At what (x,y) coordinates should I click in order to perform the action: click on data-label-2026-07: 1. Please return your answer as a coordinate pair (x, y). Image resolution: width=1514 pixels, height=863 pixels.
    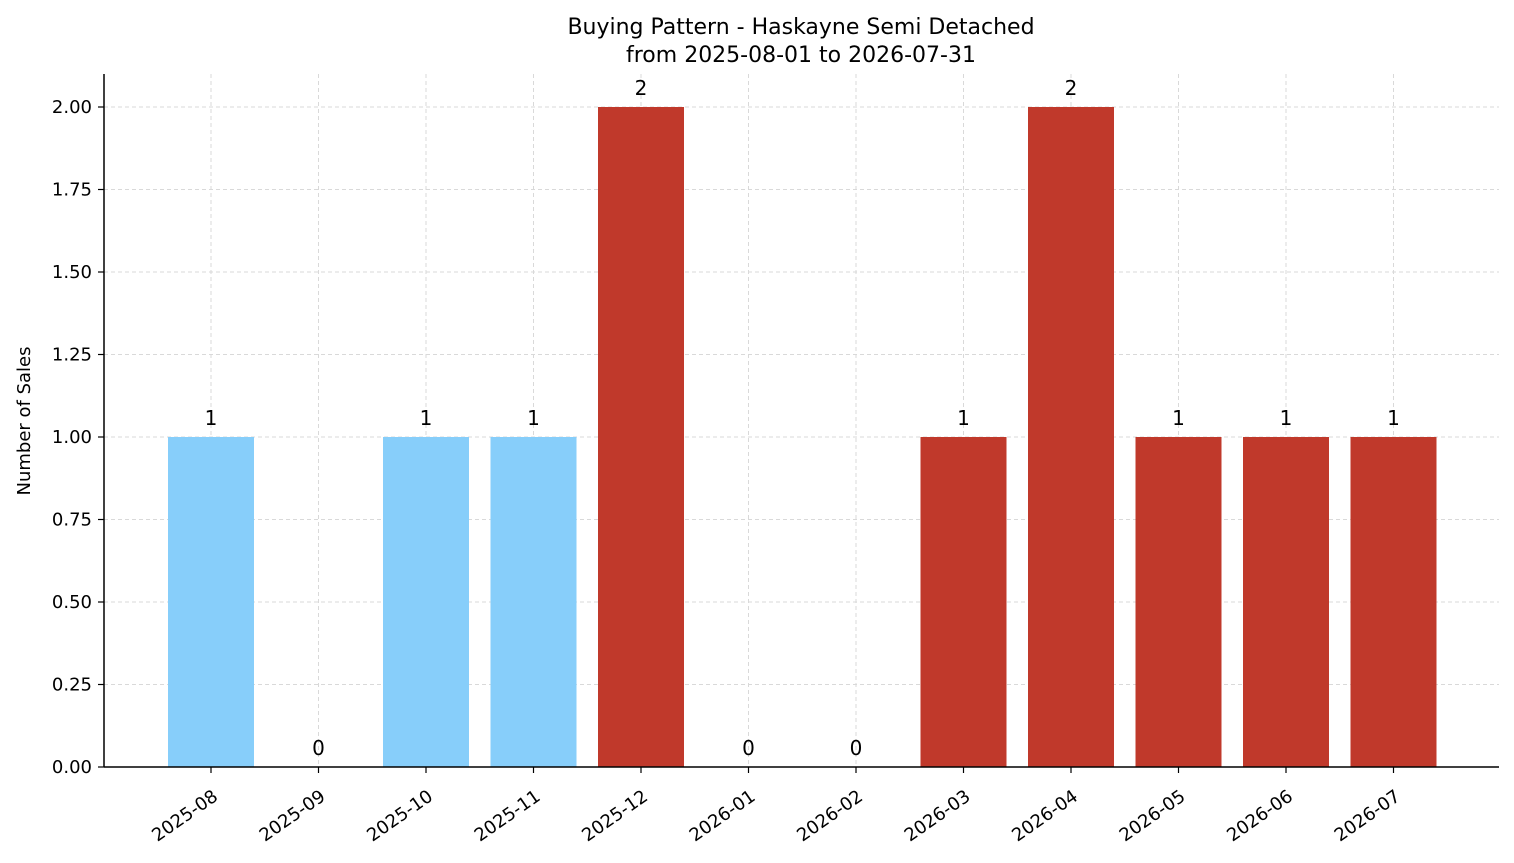
    Looking at the image, I should click on (1393, 418).